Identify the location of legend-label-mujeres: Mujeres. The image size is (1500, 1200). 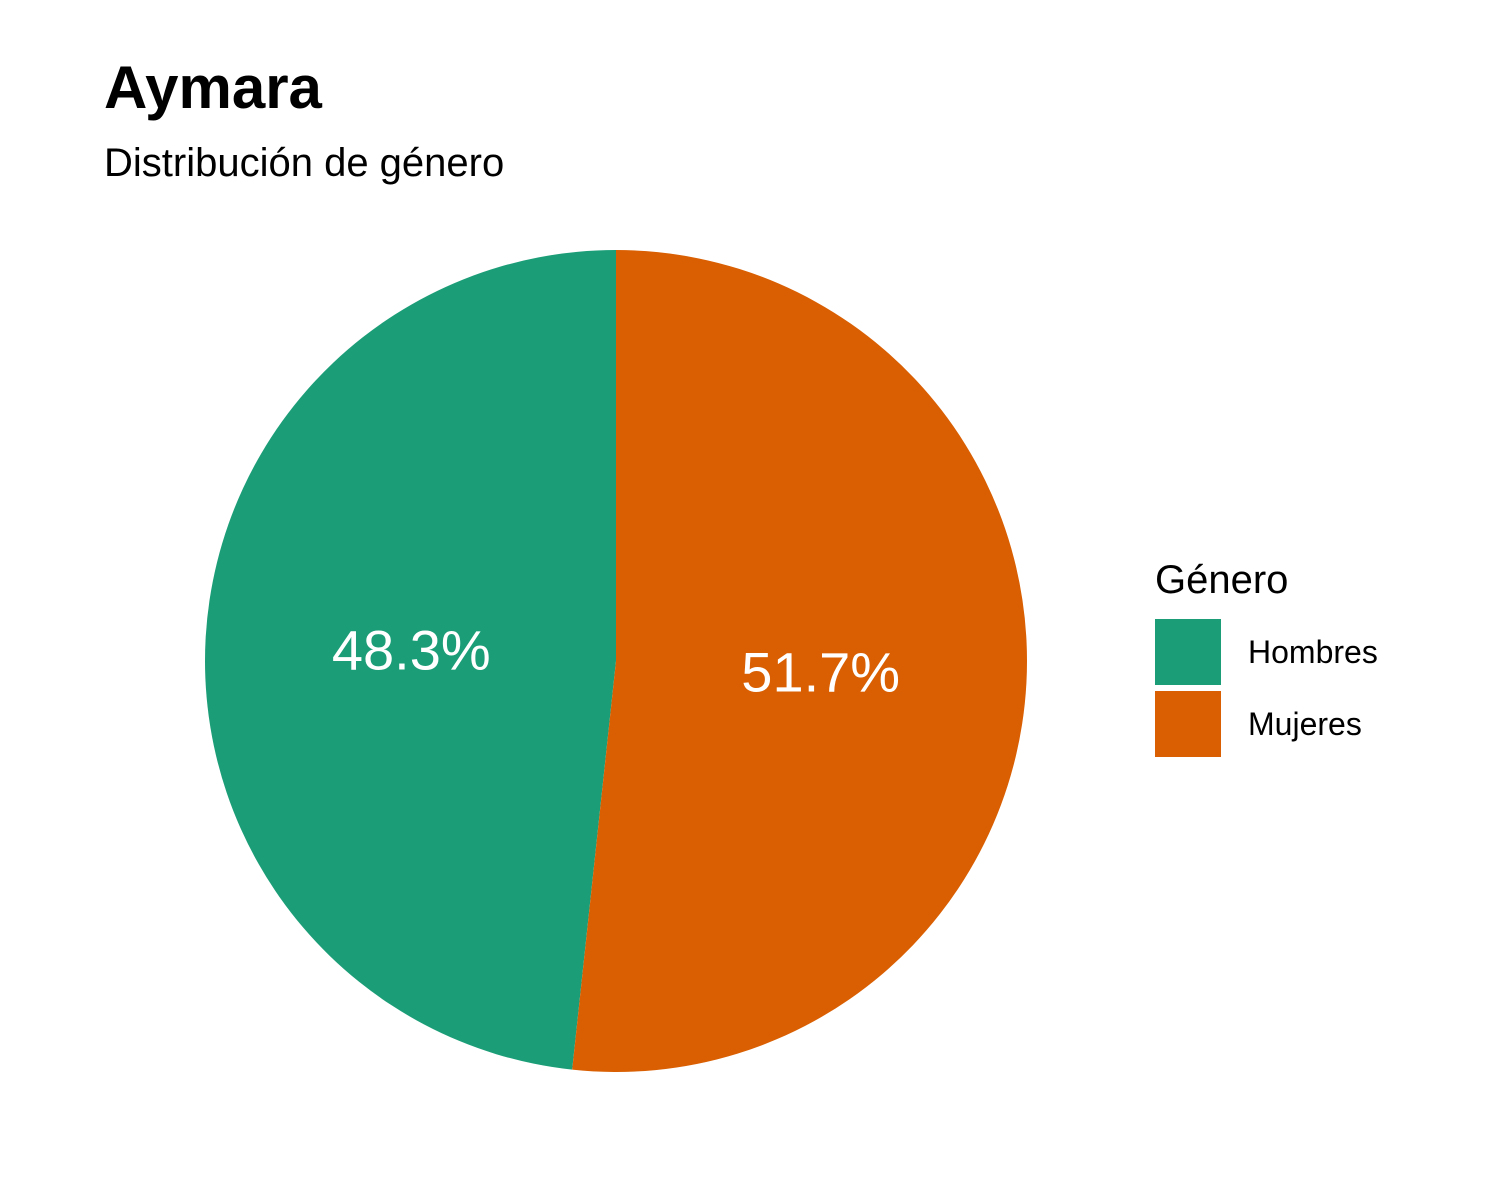
(1305, 724).